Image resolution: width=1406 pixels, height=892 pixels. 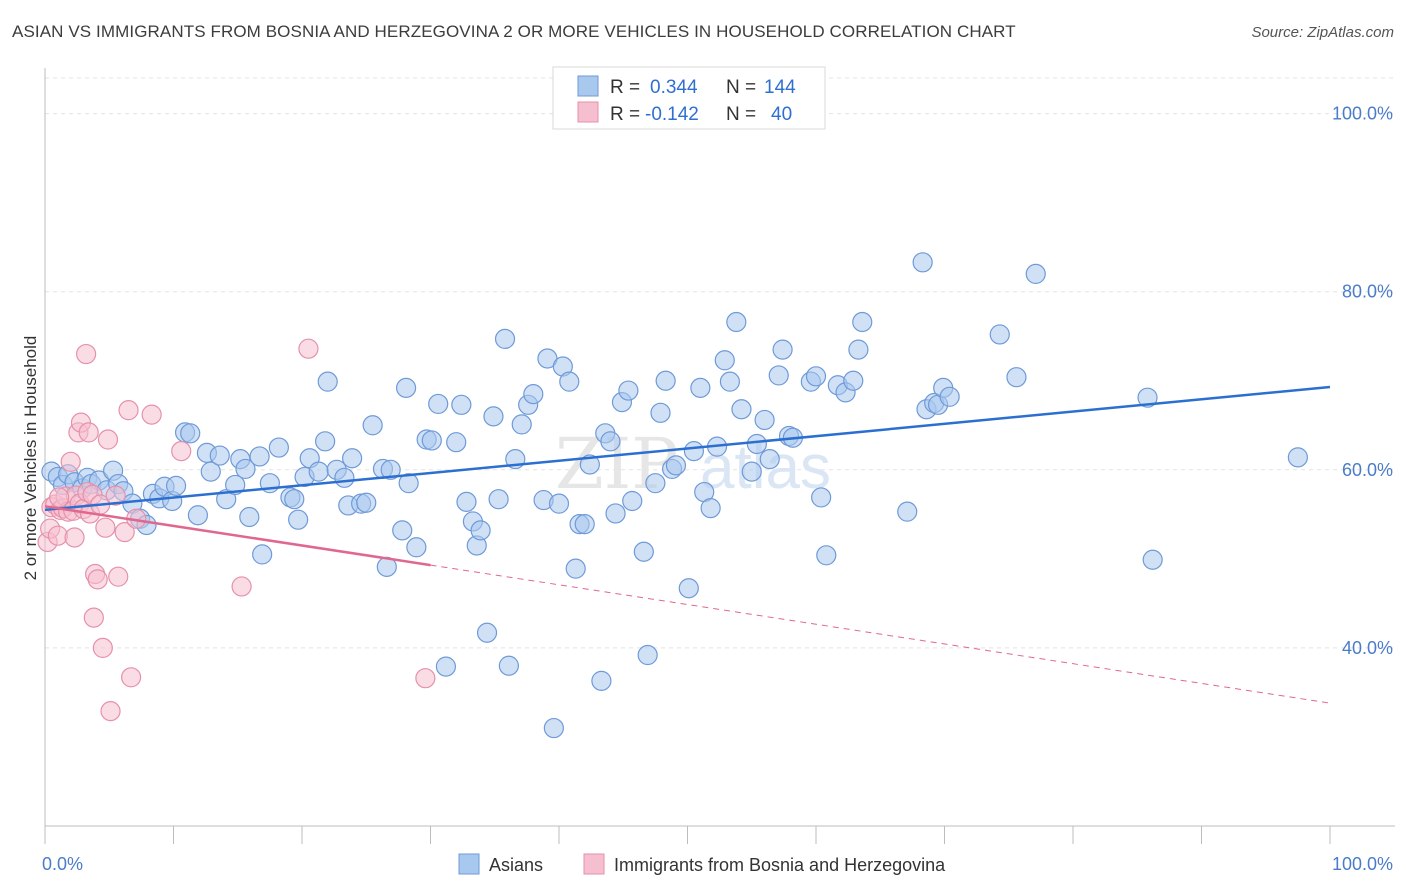 I want to click on y-tick-label-2: 80.0%, so click(x=1367, y=292).